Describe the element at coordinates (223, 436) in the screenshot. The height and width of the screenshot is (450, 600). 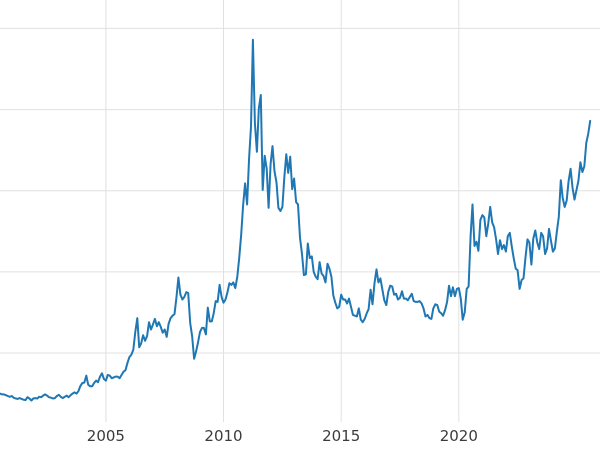
I see `x-tick-label: 2010` at that location.